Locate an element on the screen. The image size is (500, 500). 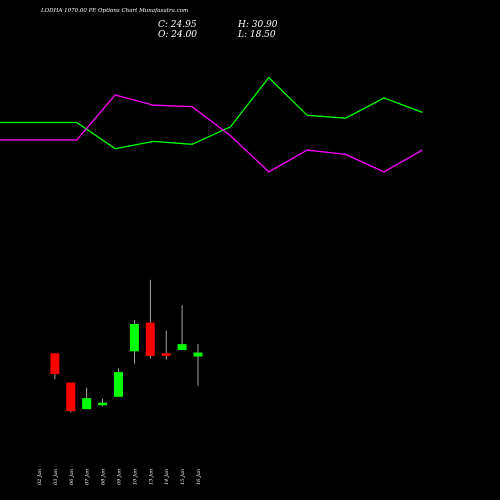
date-label: 07 Jan is located at coordinates (88, 477).